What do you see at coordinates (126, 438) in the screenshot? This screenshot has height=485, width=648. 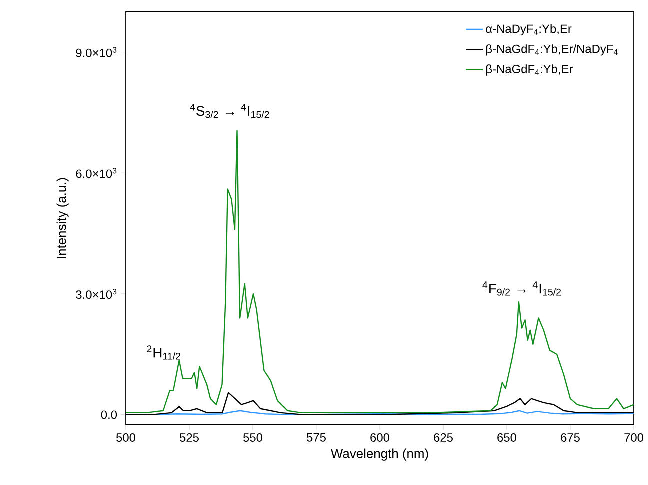 I see `x-tick-label: 500` at bounding box center [126, 438].